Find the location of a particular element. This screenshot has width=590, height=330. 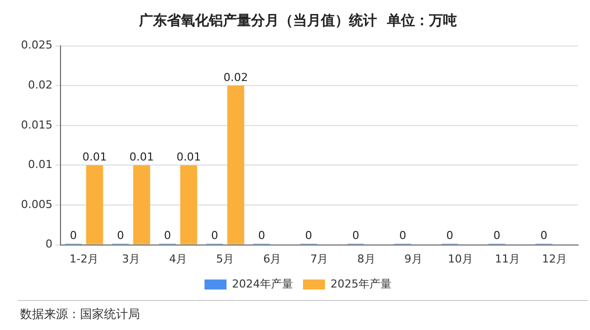

legend-label: 2025年产量 is located at coordinates (361, 283).